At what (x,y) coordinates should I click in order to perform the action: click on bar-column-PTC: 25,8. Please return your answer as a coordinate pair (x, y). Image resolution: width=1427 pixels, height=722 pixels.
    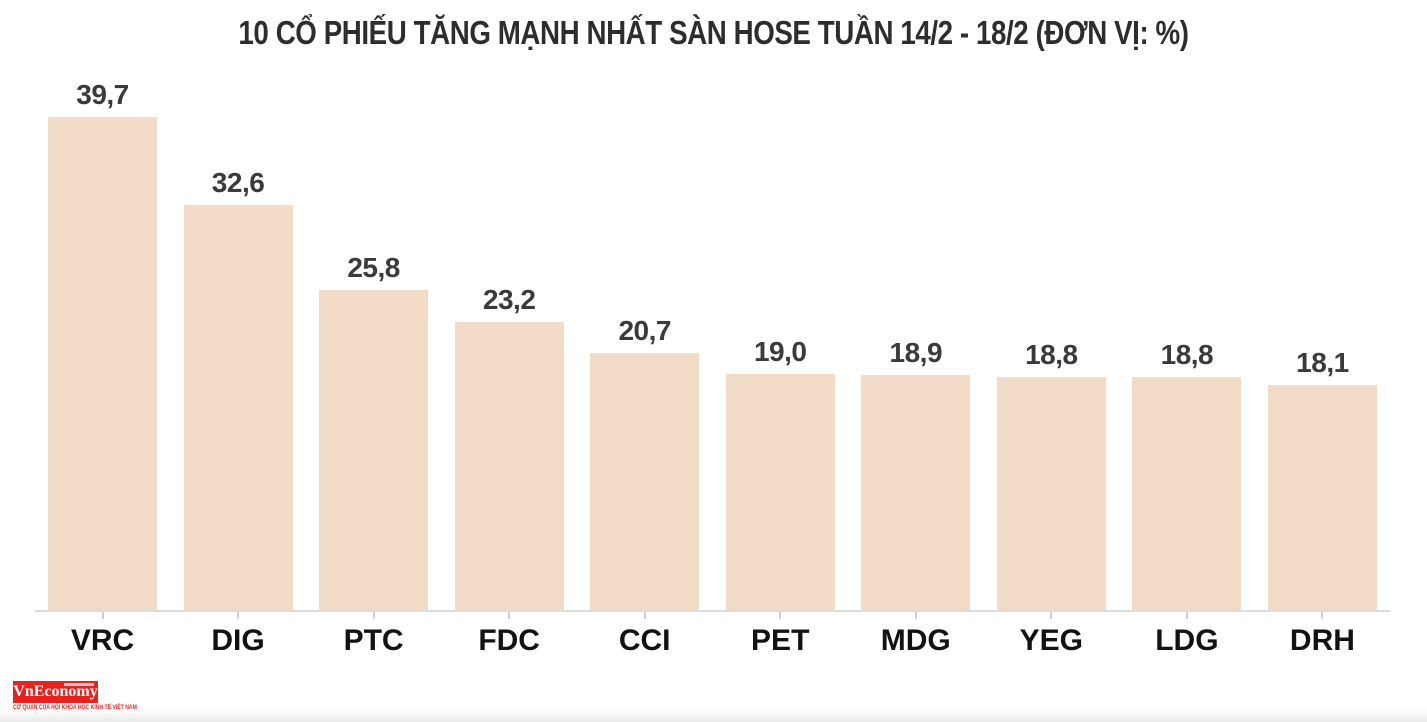
    Looking at the image, I should click on (374, 431).